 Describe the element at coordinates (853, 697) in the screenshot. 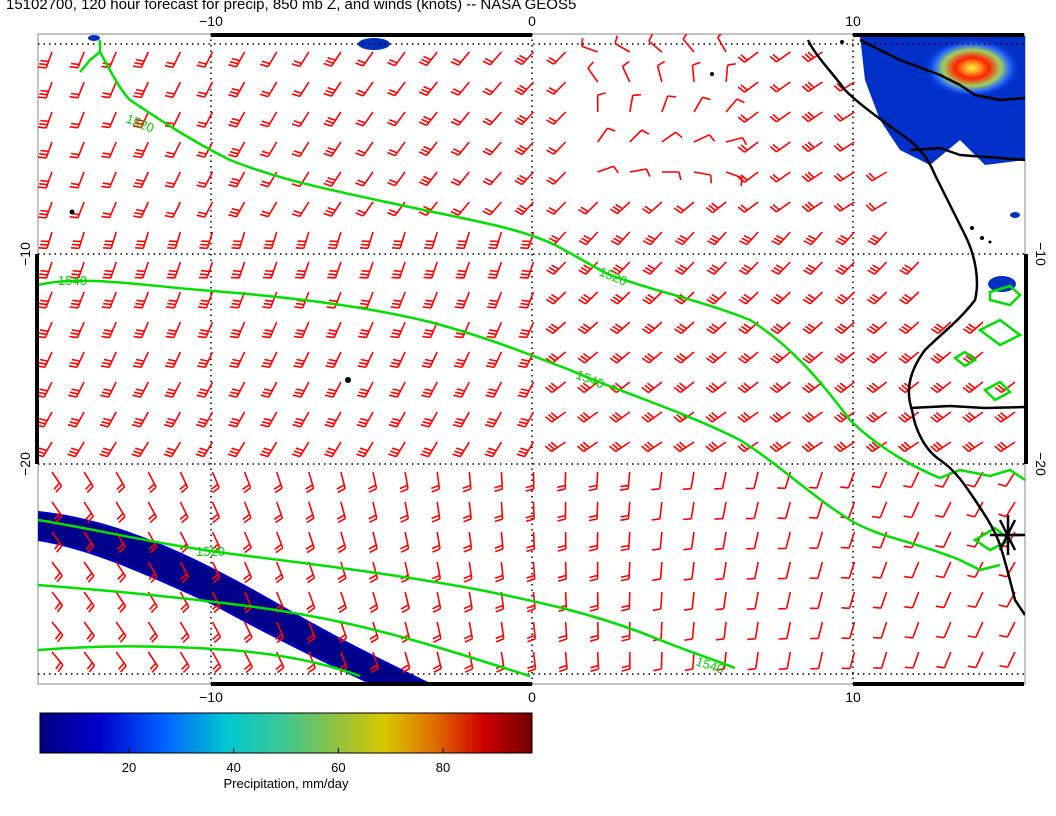

I see `lon-label-bottom: 10` at that location.